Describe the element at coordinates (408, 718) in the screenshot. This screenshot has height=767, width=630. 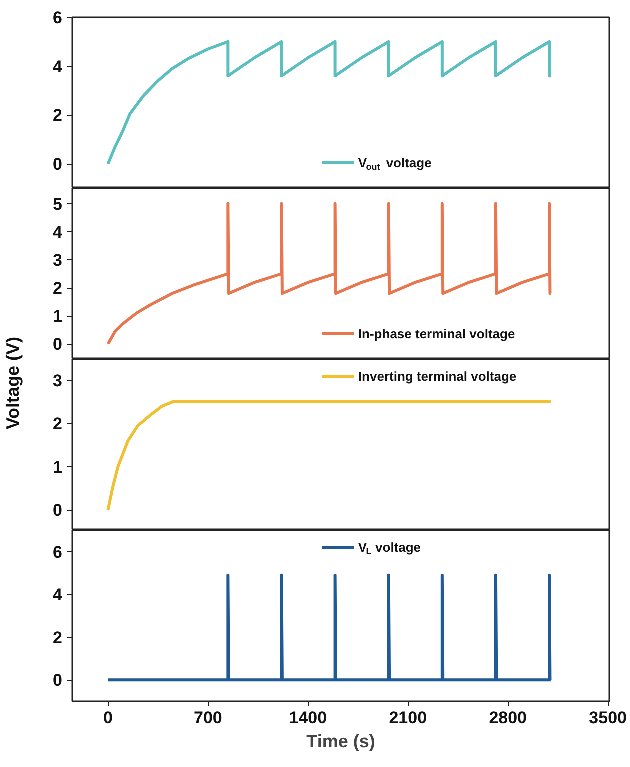
I see `x-tick-label: 2100` at that location.